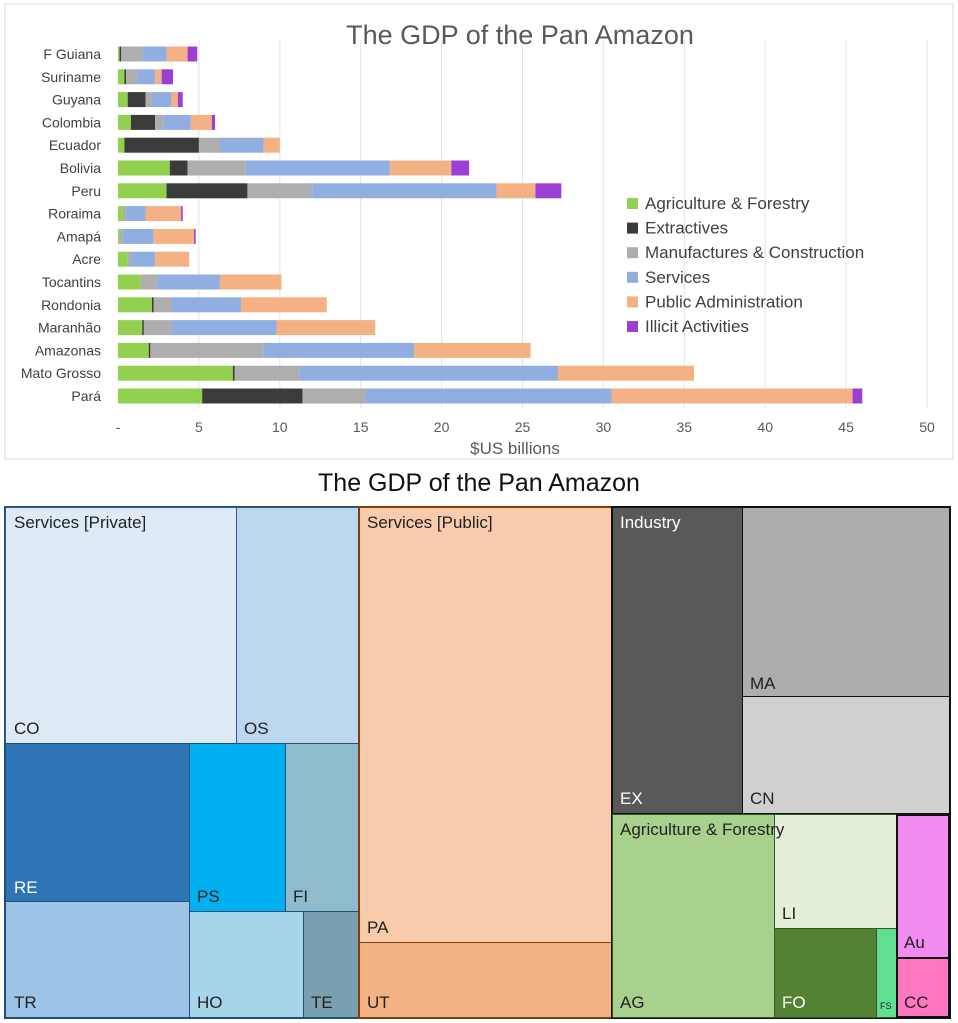 The height and width of the screenshot is (1023, 958). Describe the element at coordinates (732, 396) in the screenshot. I see `bar-segment-par--4` at that location.